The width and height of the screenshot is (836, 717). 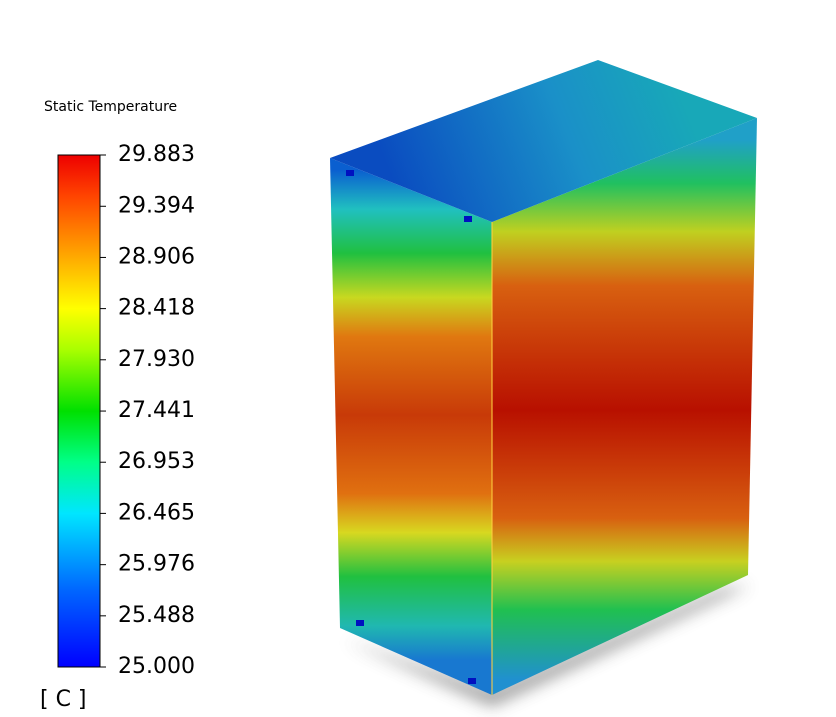 I want to click on tick-label: 28.418, so click(x=156, y=308).